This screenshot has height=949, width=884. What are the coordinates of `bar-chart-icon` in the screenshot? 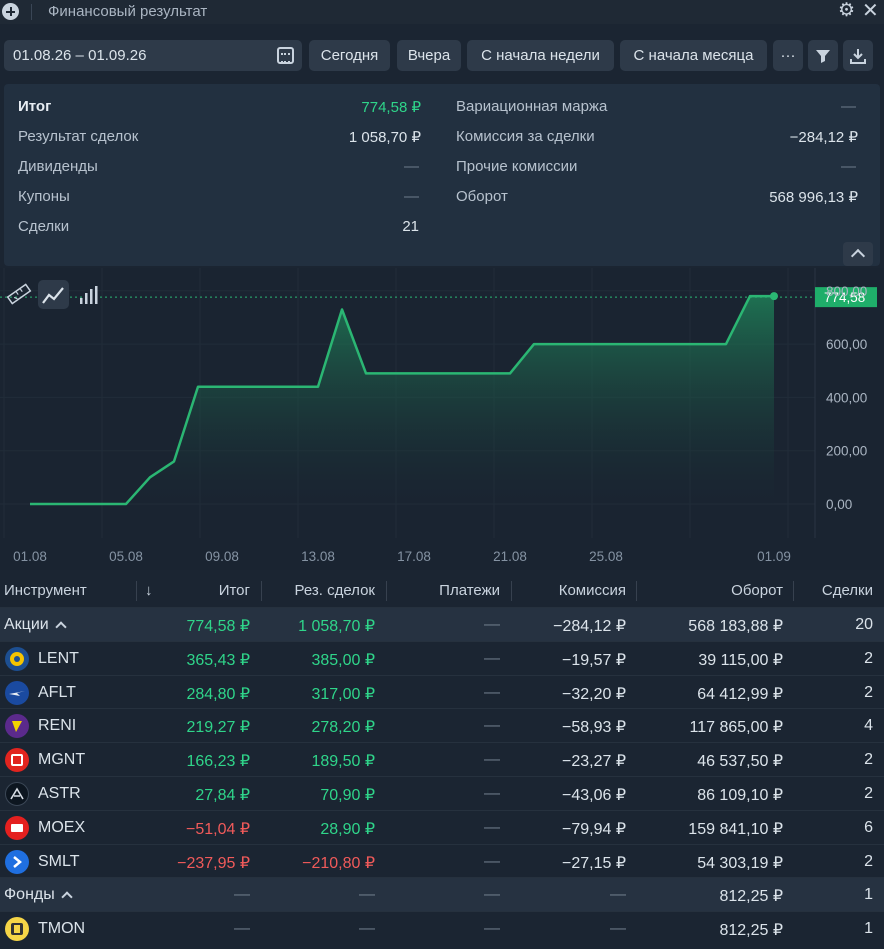 It's located at (89, 295).